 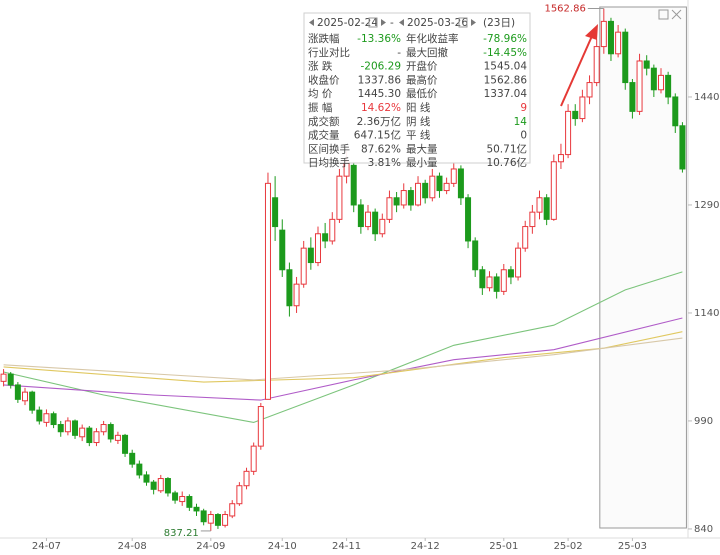 What do you see at coordinates (379, 39) in the screenshot?
I see `stat-value: -13.36%` at bounding box center [379, 39].